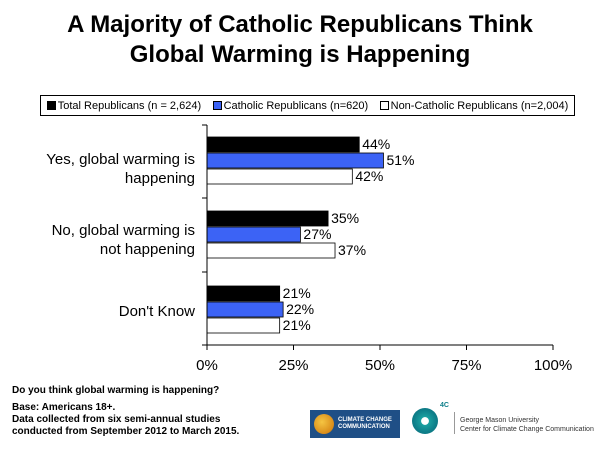 This screenshot has width=600, height=450. I want to click on bar-dont-know-non-catholic, so click(243, 325).